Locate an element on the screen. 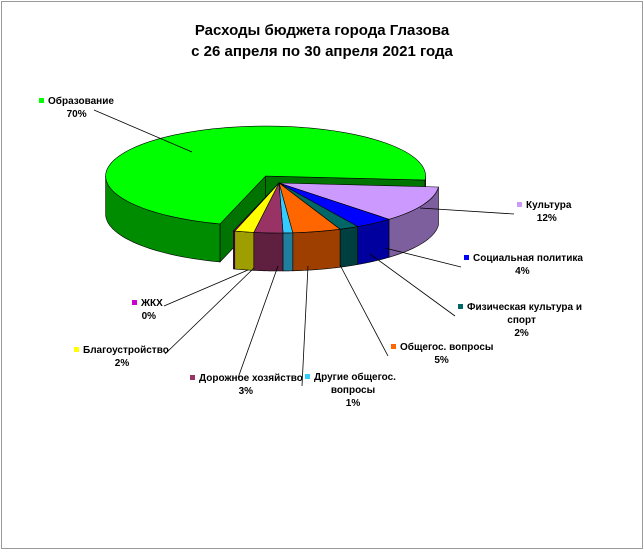  slice-name-label: Образование is located at coordinates (81, 101).